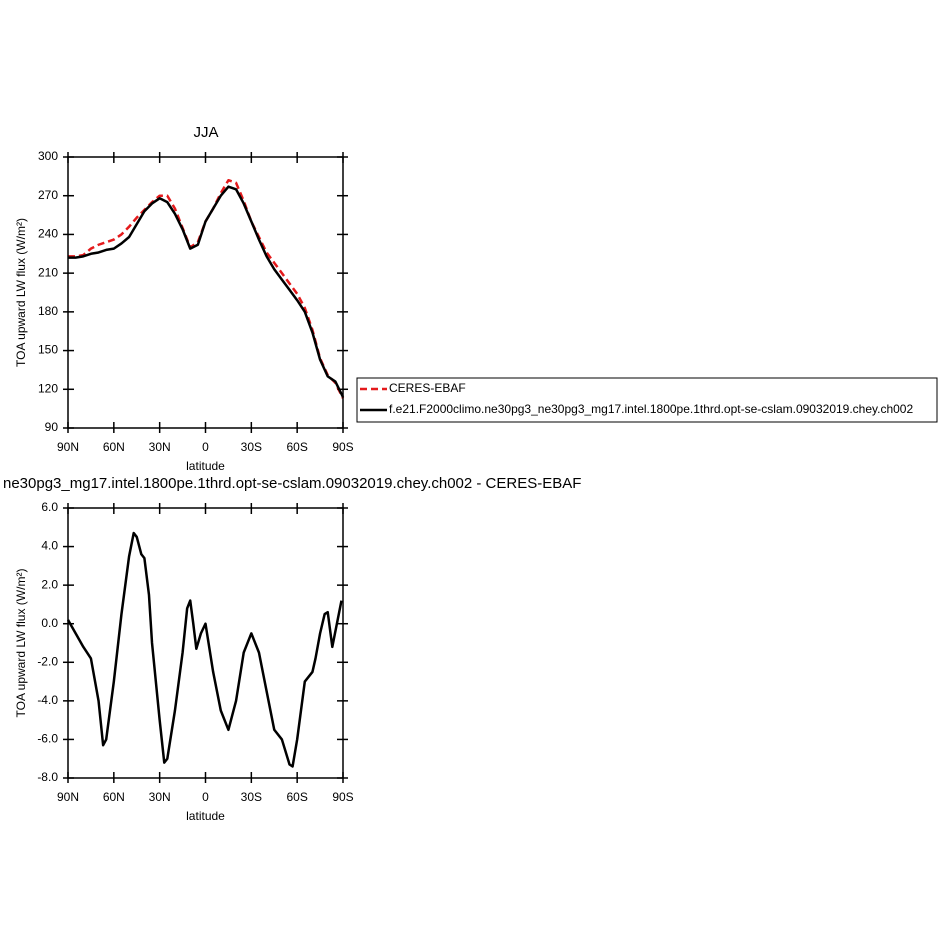  Describe the element at coordinates (48, 156) in the screenshot. I see `y-tick-label: 300` at that location.